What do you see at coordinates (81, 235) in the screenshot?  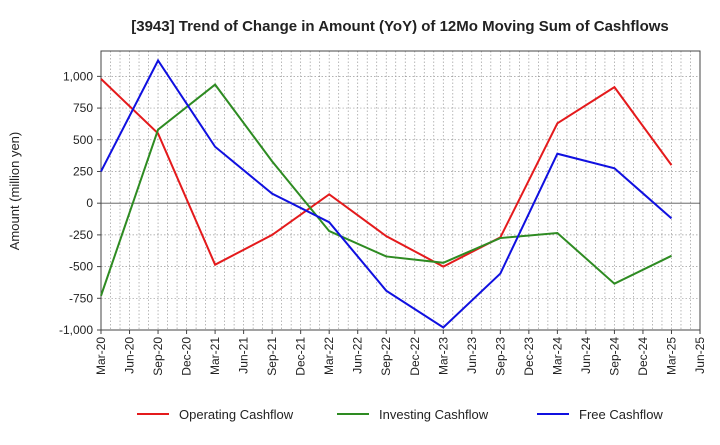 I see `y-tick-label: -250` at bounding box center [81, 235].